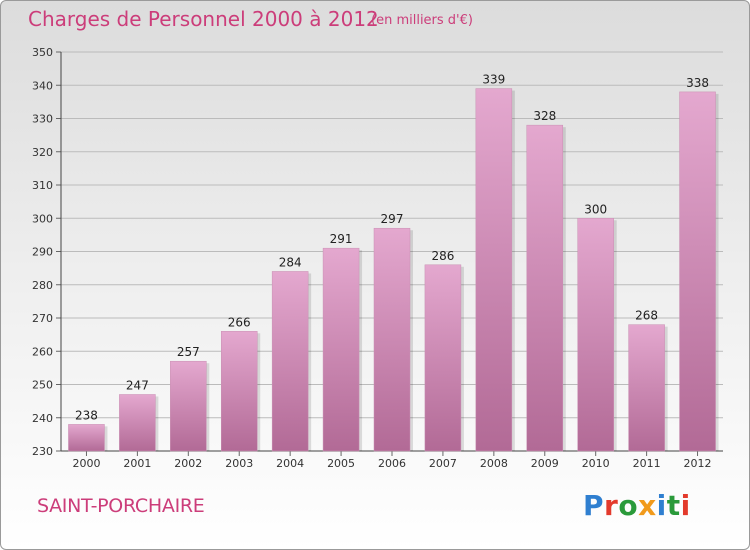 The image size is (750, 550). I want to click on bar-value-label: 284, so click(290, 262).